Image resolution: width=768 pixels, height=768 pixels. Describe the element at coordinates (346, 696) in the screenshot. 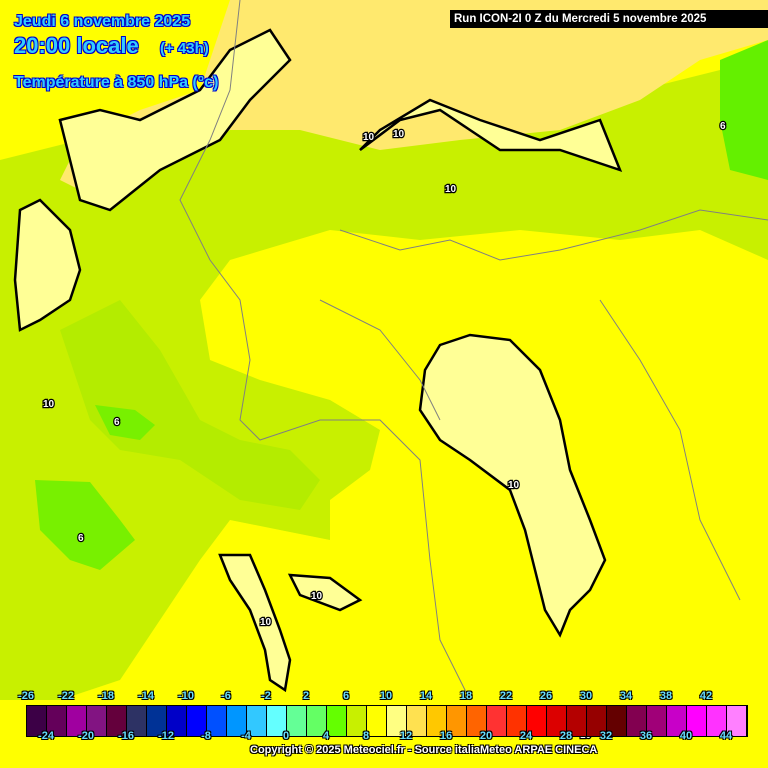

I see `legend-label-top: 6` at that location.